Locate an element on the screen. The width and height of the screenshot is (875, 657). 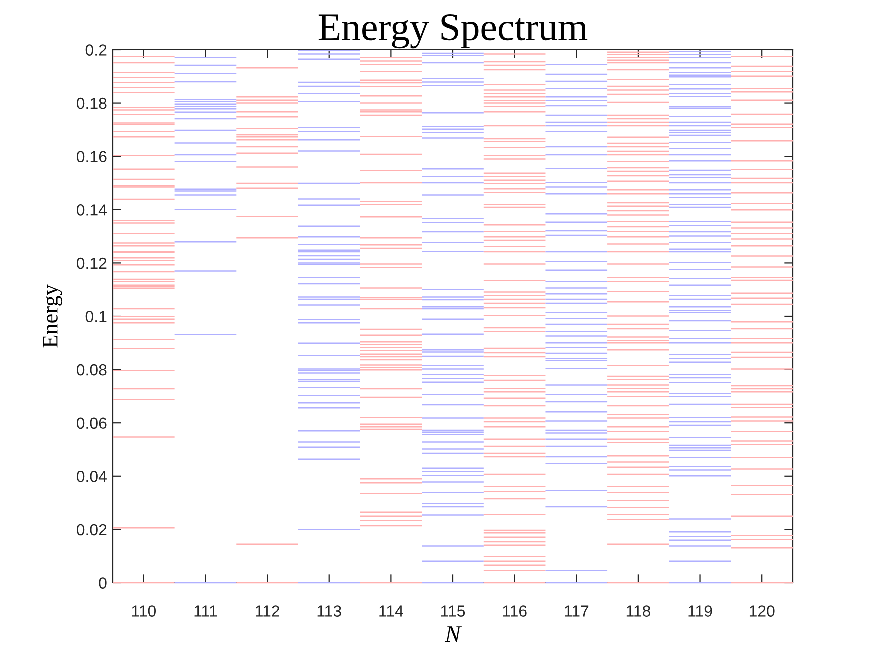
x-tick-label: 116 is located at coordinates (515, 611).